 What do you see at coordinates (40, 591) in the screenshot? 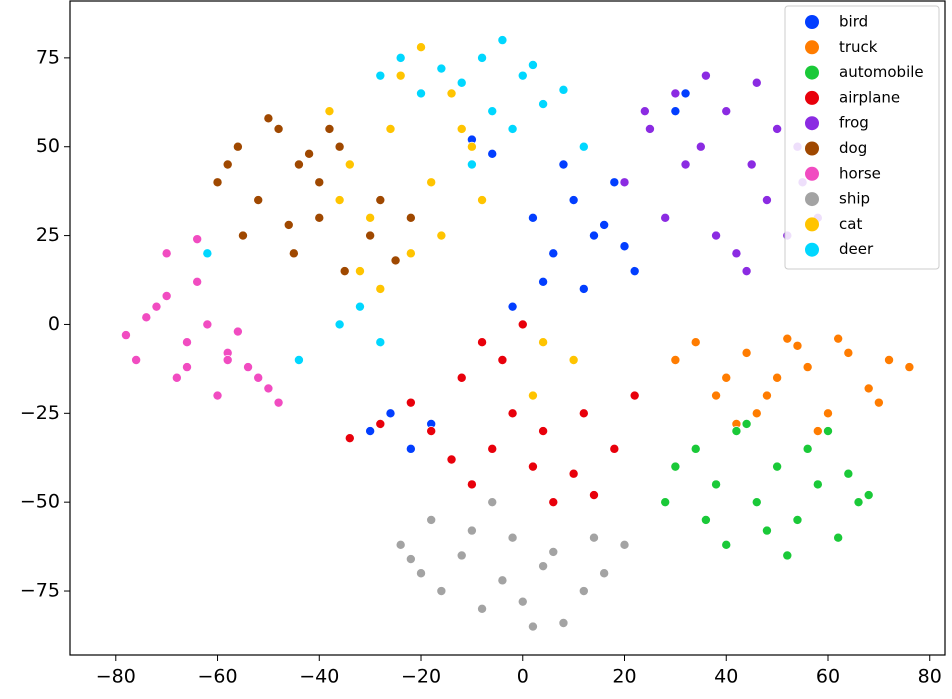
I see `y-tick-label: −75` at bounding box center [40, 591].